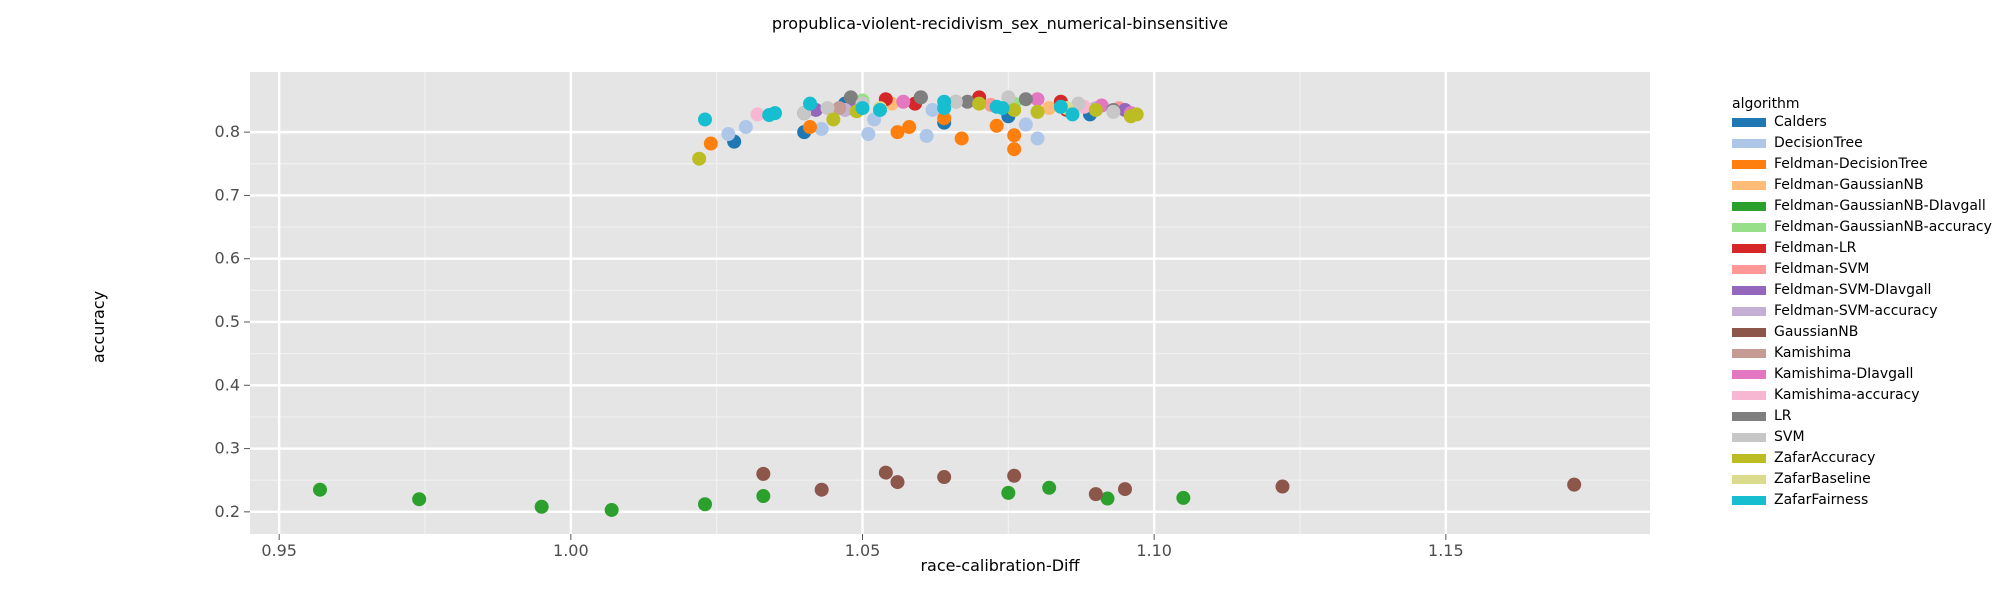 This screenshot has height=600, width=2000. Describe the element at coordinates (279, 550) in the screenshot. I see `x-tick-label: 0.95` at that location.